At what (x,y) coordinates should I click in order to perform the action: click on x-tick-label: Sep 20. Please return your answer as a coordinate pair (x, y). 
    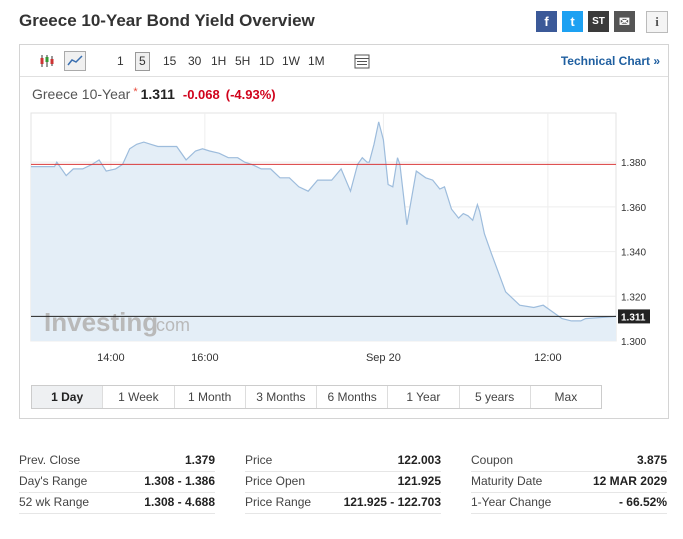
    Looking at the image, I should click on (383, 358).